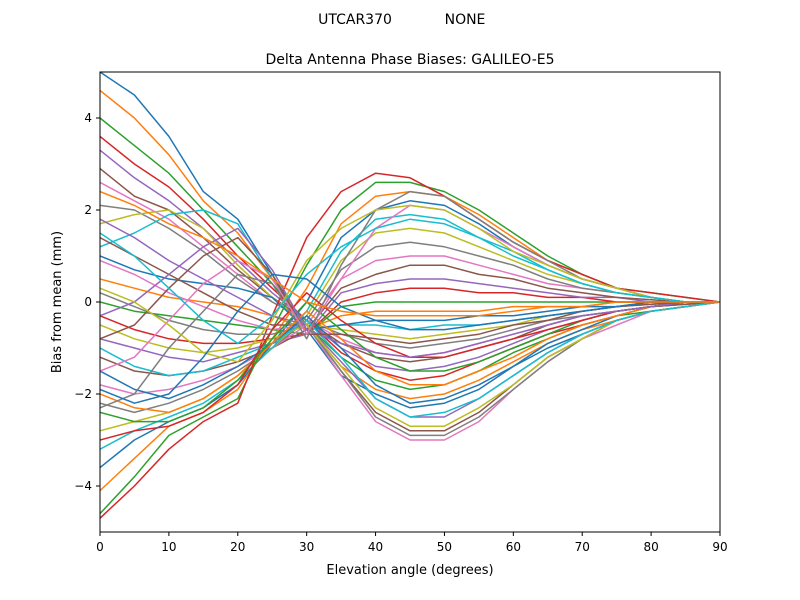 The width and height of the screenshot is (800, 600). What do you see at coordinates (88, 210) in the screenshot?
I see `y-tick-label: 2` at bounding box center [88, 210].